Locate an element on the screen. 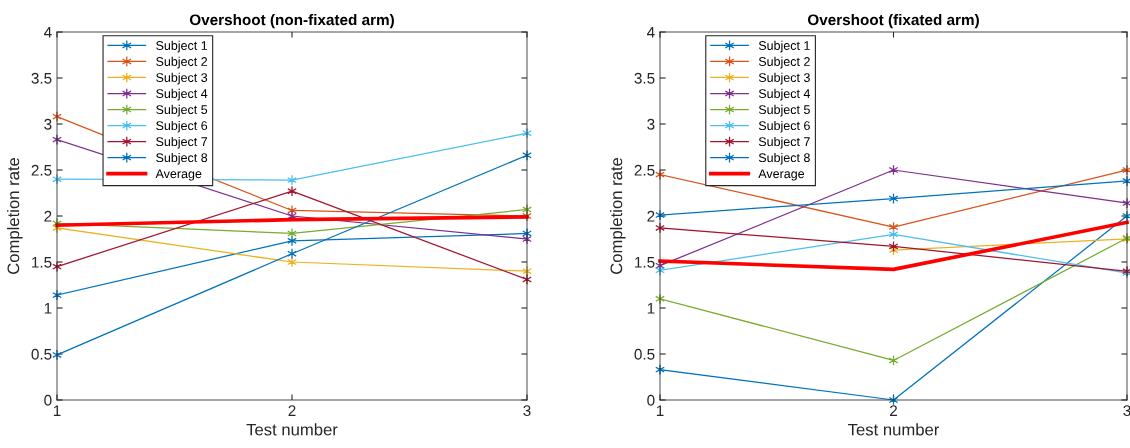 The width and height of the screenshot is (1130, 448). chart-title: Overshoot (fixated arm) is located at coordinates (893, 21).